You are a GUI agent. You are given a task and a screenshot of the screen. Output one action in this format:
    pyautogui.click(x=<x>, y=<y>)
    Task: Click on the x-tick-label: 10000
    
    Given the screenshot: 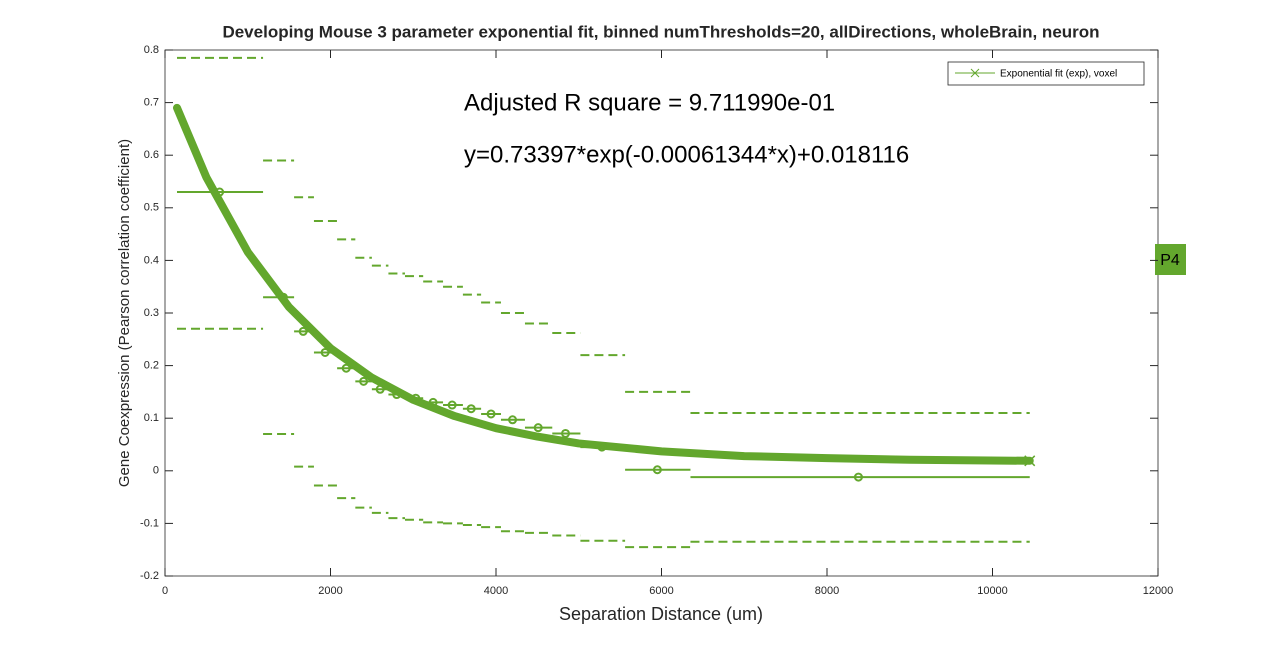 What is the action you would take?
    pyautogui.click(x=992, y=591)
    